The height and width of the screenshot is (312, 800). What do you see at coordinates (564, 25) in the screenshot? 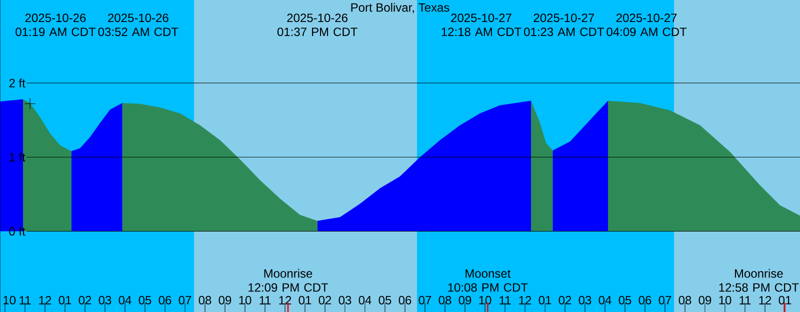
I see `annotation: 2025-10-27 01:23 AM CDT` at bounding box center [564, 25].